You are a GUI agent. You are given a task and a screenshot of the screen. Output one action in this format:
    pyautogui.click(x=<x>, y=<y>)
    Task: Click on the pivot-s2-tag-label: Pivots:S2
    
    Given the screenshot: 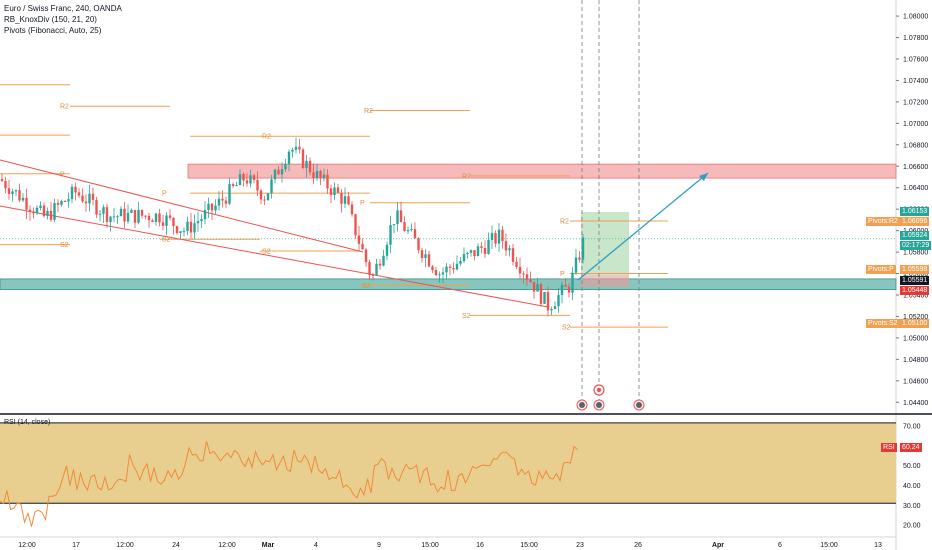 What is the action you would take?
    pyautogui.click(x=883, y=323)
    